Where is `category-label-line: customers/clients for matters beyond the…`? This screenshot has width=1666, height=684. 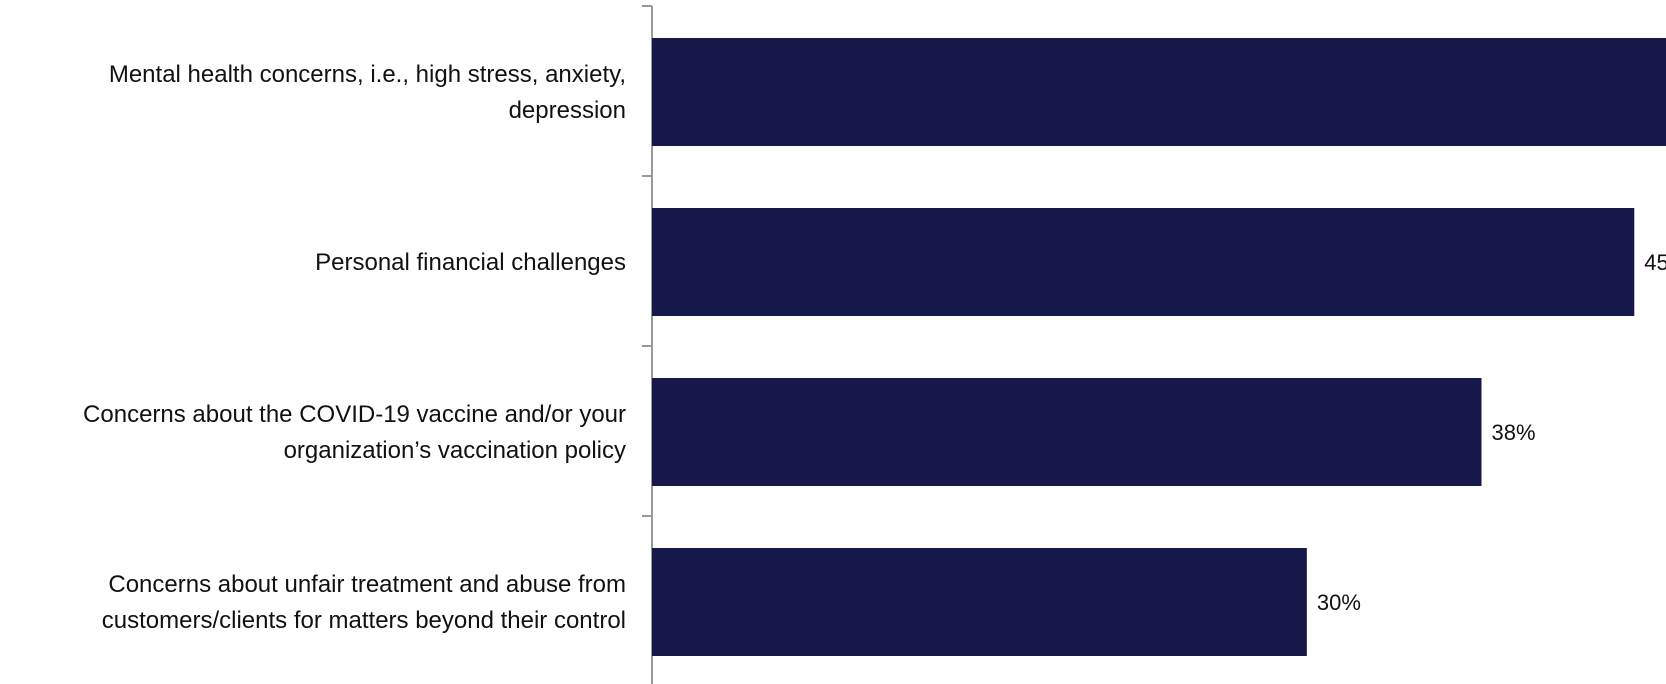 category-label-line: customers/clients for matters beyond the… is located at coordinates (364, 620).